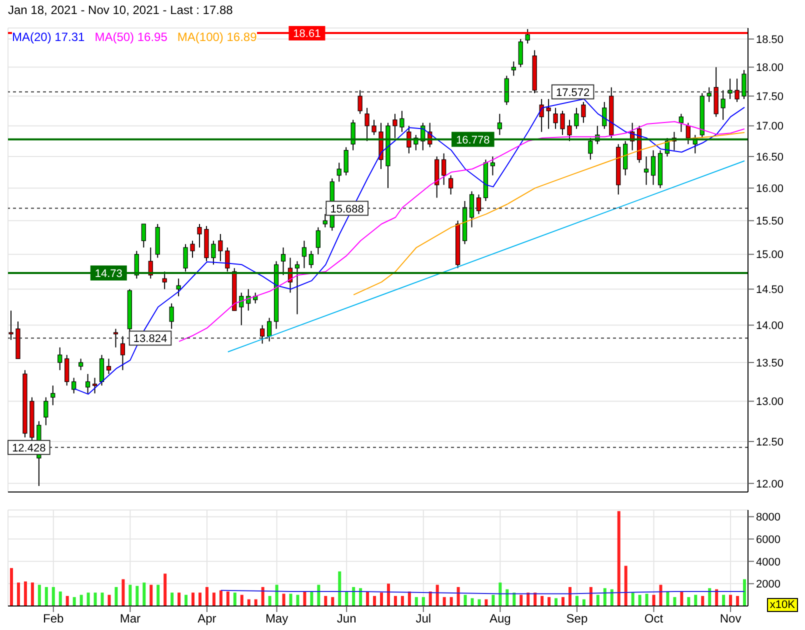 This screenshot has width=805, height=630. I want to click on y-tick-label: 2000, so click(768, 584).